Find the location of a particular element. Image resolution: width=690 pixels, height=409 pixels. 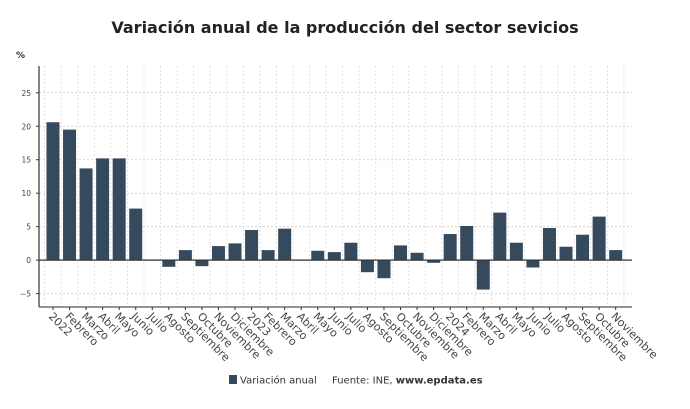

y-tick-labels: −5 0 5 10 15 20 25 is located at coordinates (25, 194).